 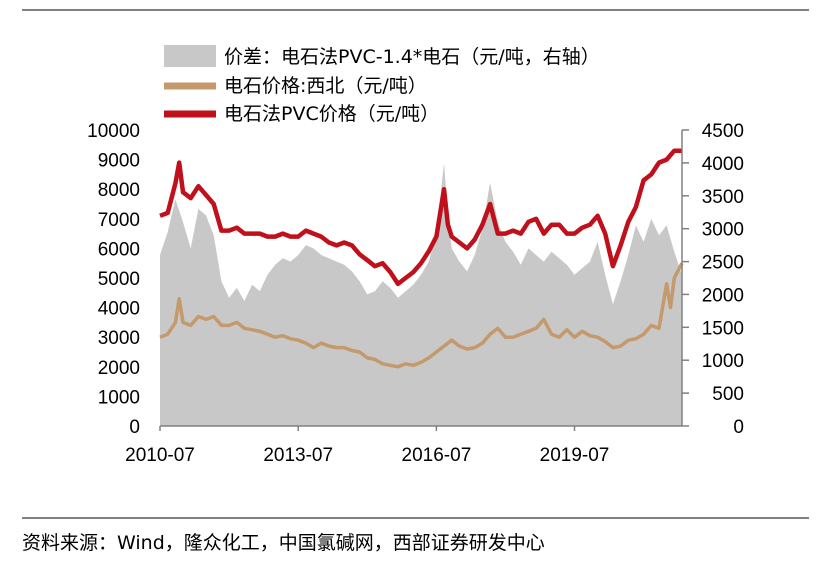 What do you see at coordinates (723, 295) in the screenshot?
I see `right-tick-label: 2000` at bounding box center [723, 295].